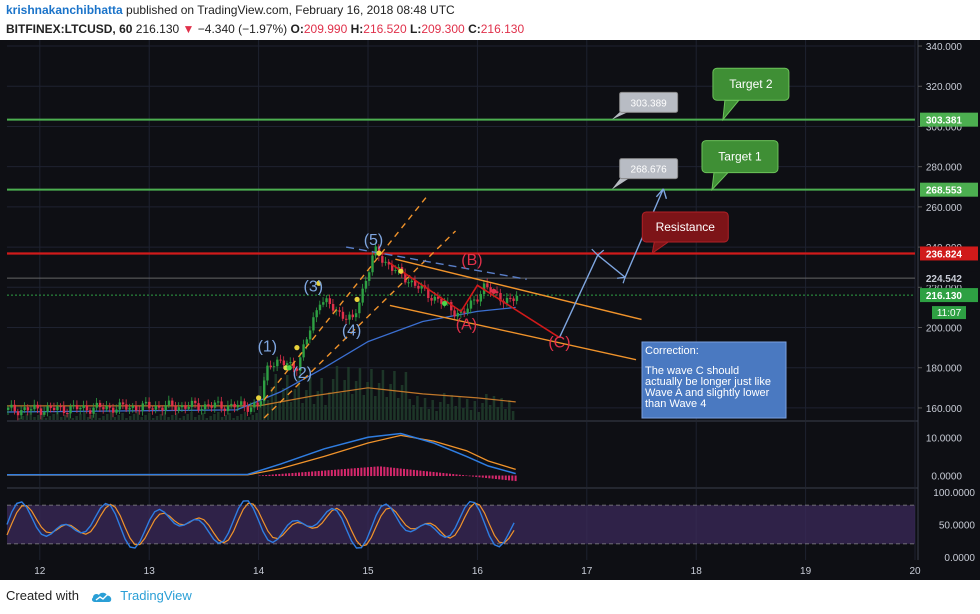 The width and height of the screenshot is (980, 614). I want to click on symbol-name: BITFINEX:LTCUSD, 60, so click(69, 29).